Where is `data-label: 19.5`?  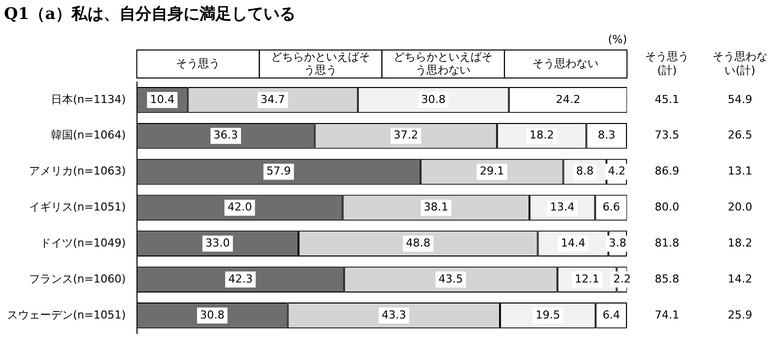 data-label: 19.5 is located at coordinates (548, 315).